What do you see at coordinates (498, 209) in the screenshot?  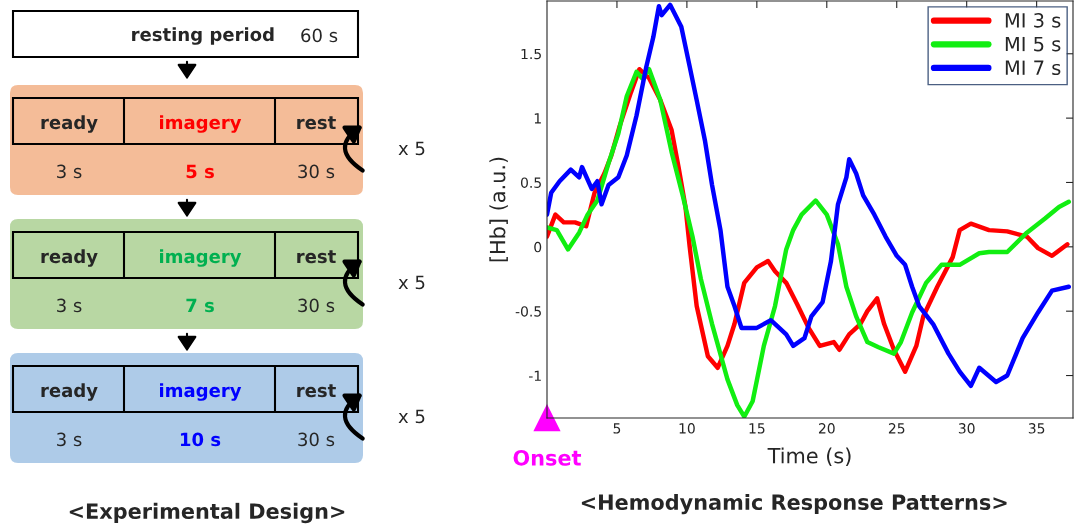 I see `y-axis-title: [Hb] (a.u.)` at bounding box center [498, 209].